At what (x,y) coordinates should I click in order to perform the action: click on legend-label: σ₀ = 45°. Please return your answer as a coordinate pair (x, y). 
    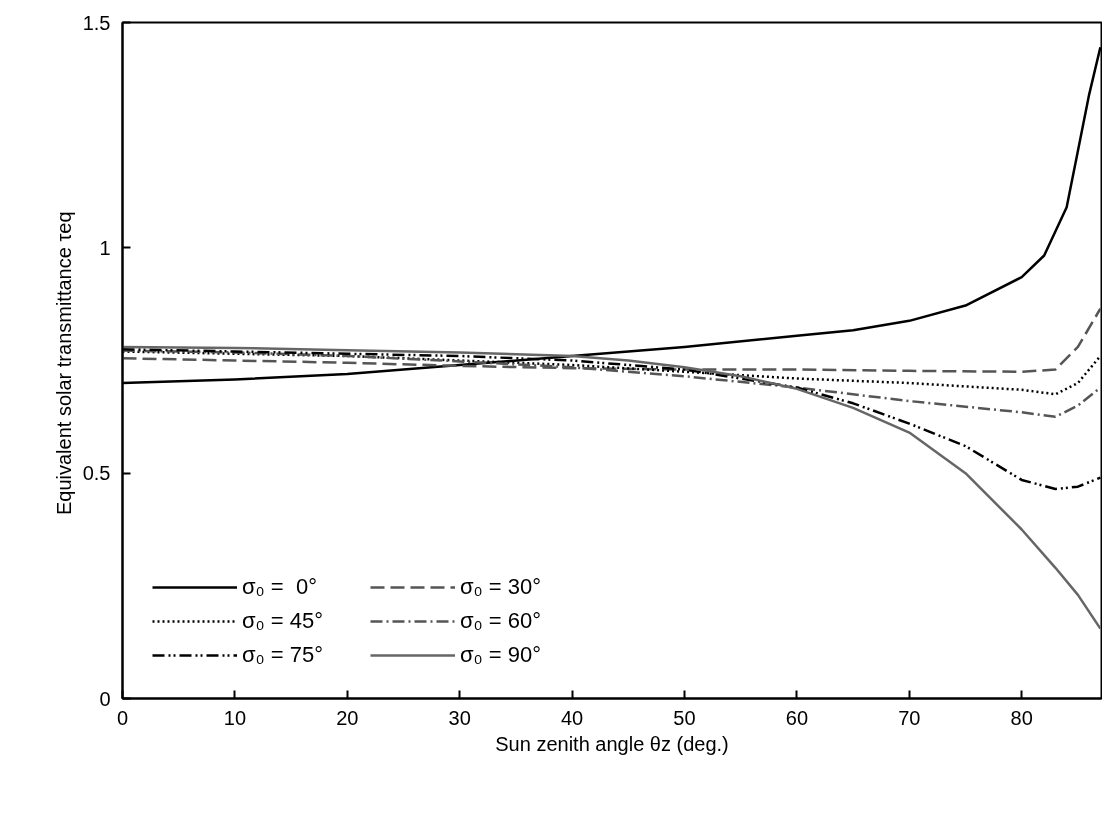
    Looking at the image, I should click on (283, 621).